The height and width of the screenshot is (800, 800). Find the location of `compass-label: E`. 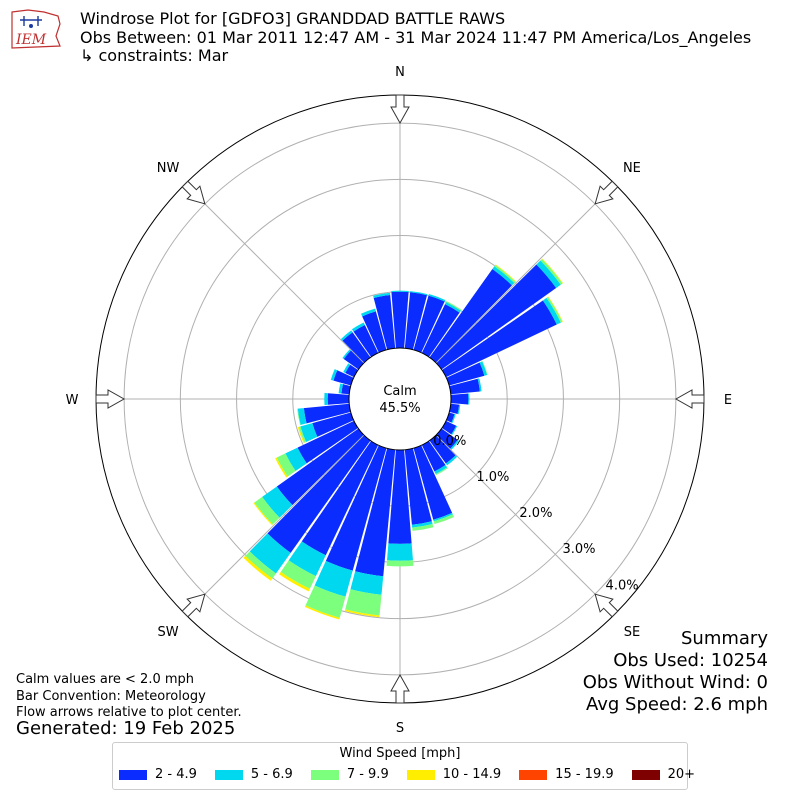

compass-label: E is located at coordinates (728, 400).